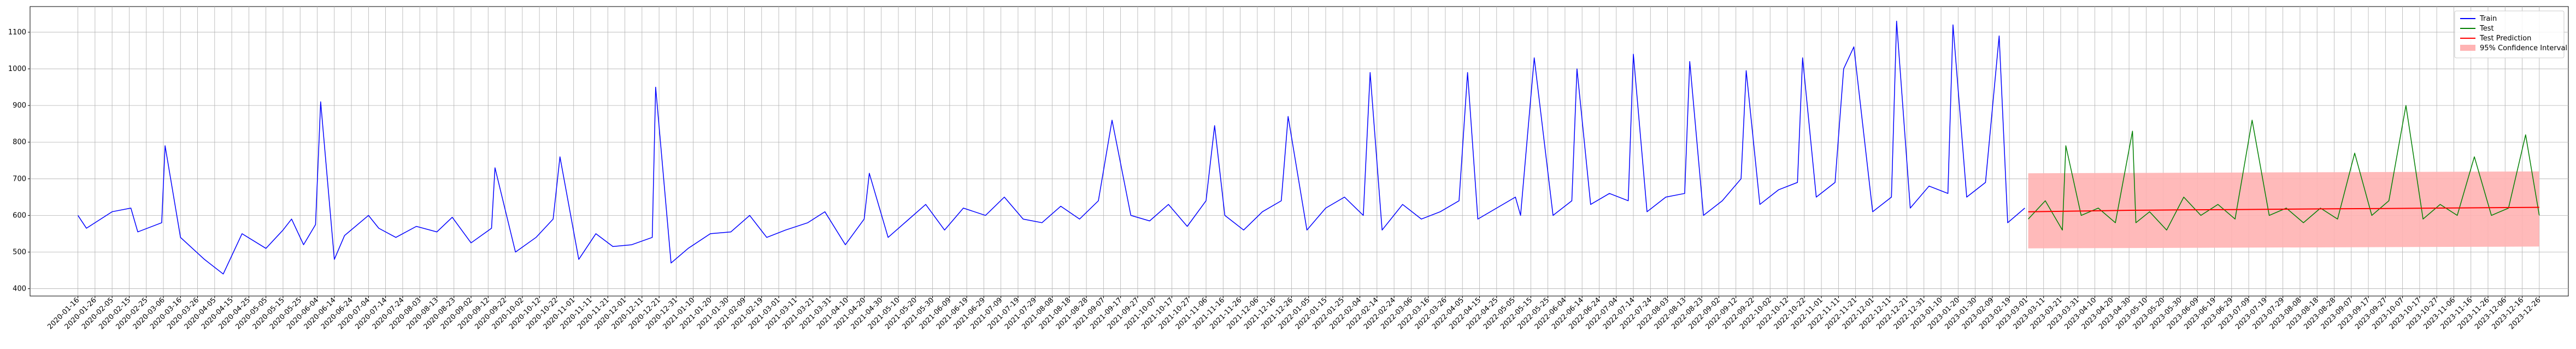 The height and width of the screenshot is (349, 2576). I want to click on y-tick-label: 600, so click(19, 215).